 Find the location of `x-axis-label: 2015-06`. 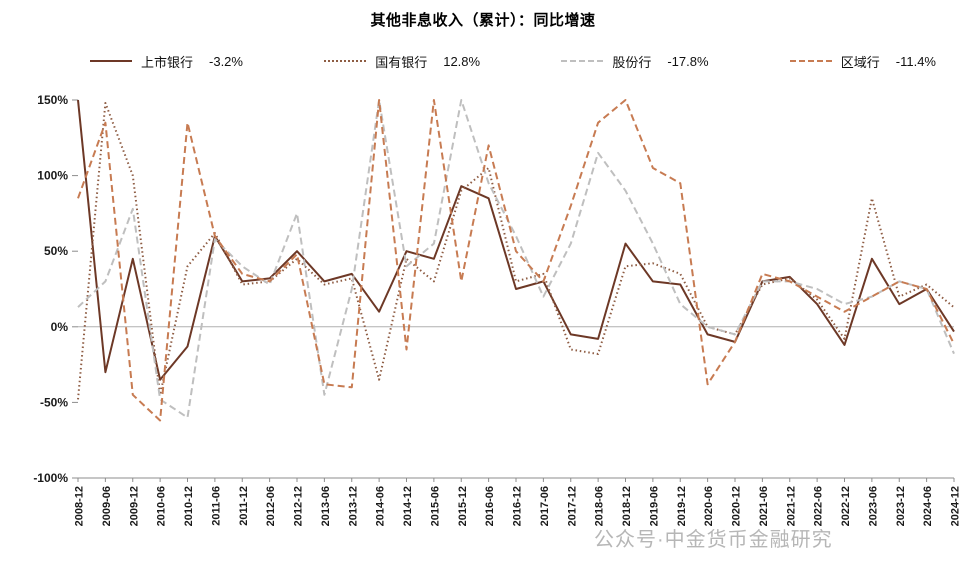

x-axis-label: 2015-06 is located at coordinates (435, 506).